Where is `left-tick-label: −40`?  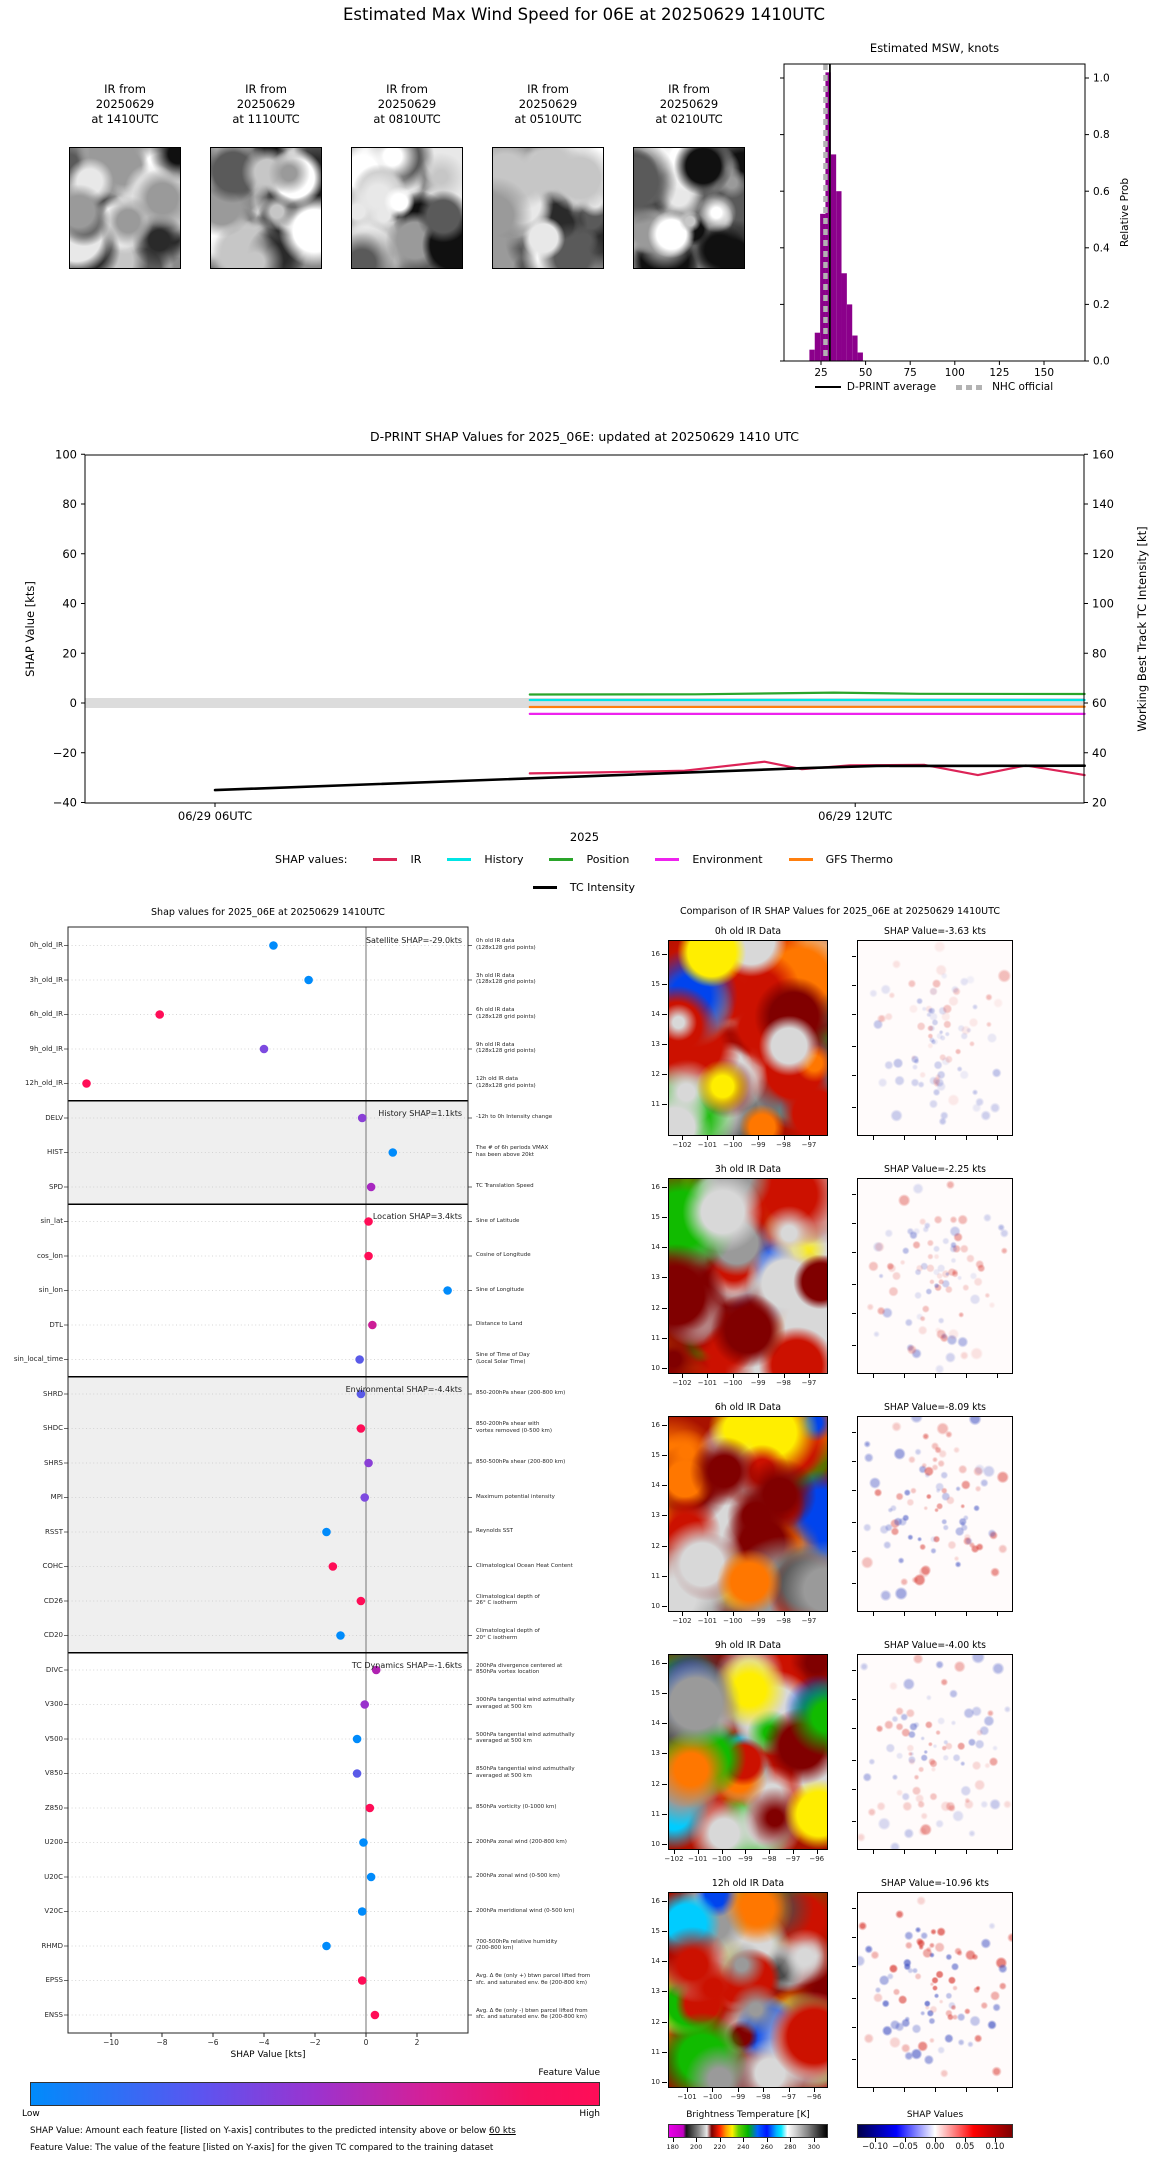
left-tick-label: −40 is located at coordinates (65, 803).